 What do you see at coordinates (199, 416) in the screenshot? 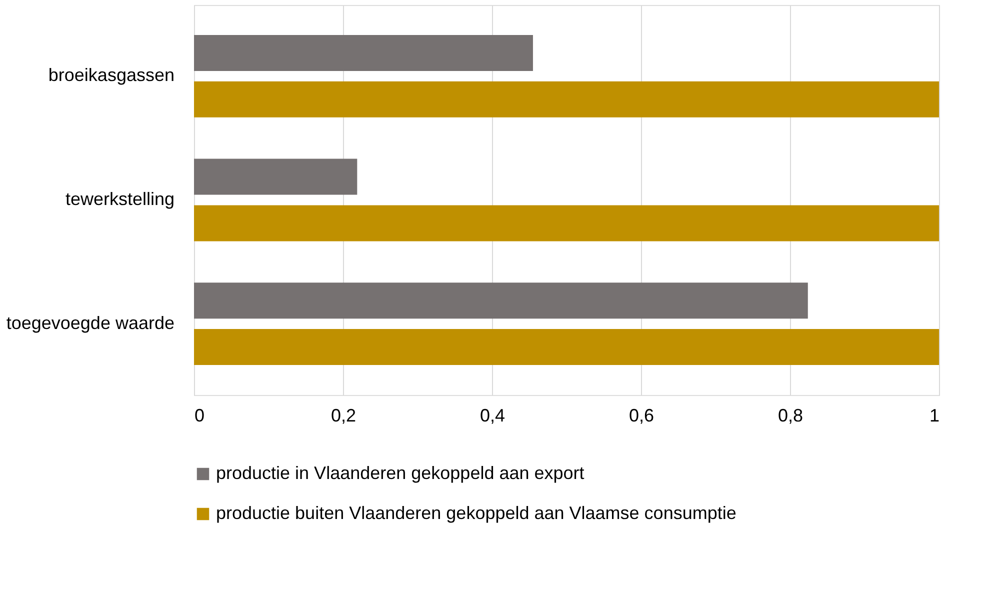
I see `x-tick-label: 0` at bounding box center [199, 416].